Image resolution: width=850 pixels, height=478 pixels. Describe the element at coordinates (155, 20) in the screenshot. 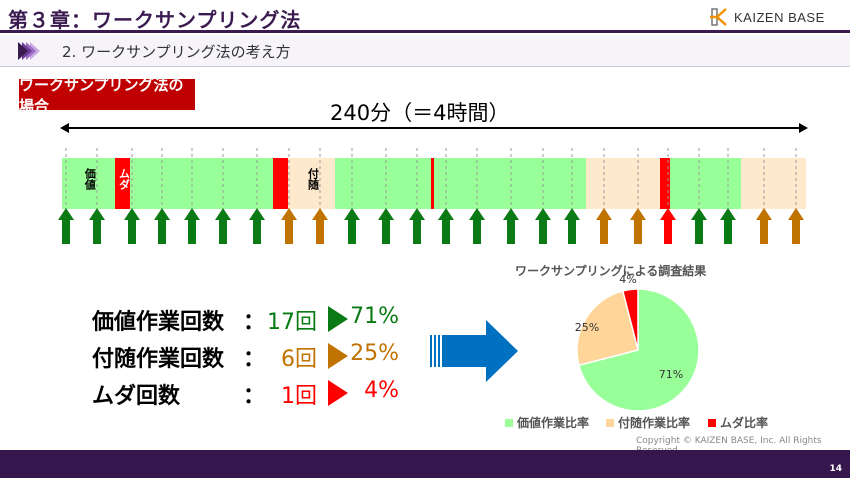

I see `chapter-title: 第３章：ワークサンプリング法` at that location.